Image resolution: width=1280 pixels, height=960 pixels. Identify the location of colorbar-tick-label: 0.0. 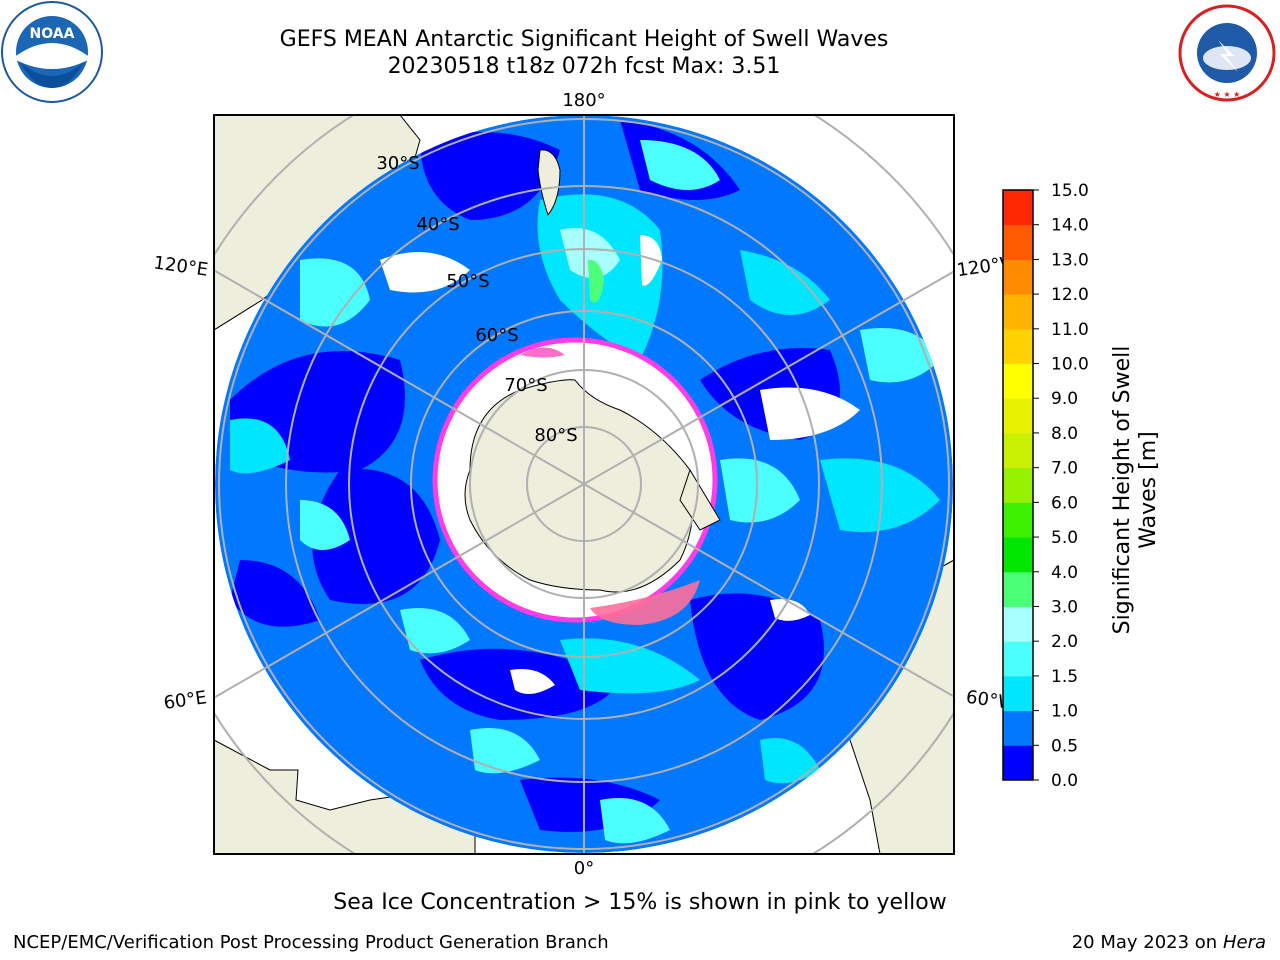
(1064, 781).